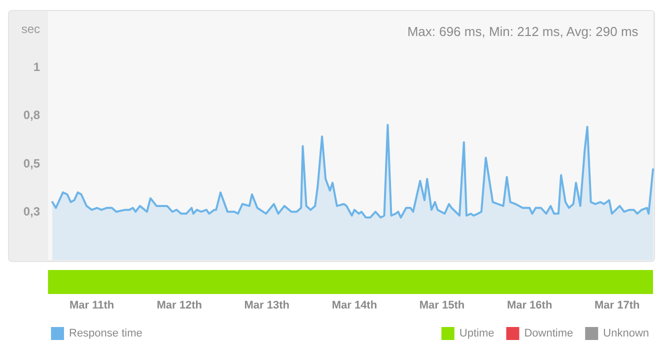  I want to click on legend-label: Response time, so click(105, 334).